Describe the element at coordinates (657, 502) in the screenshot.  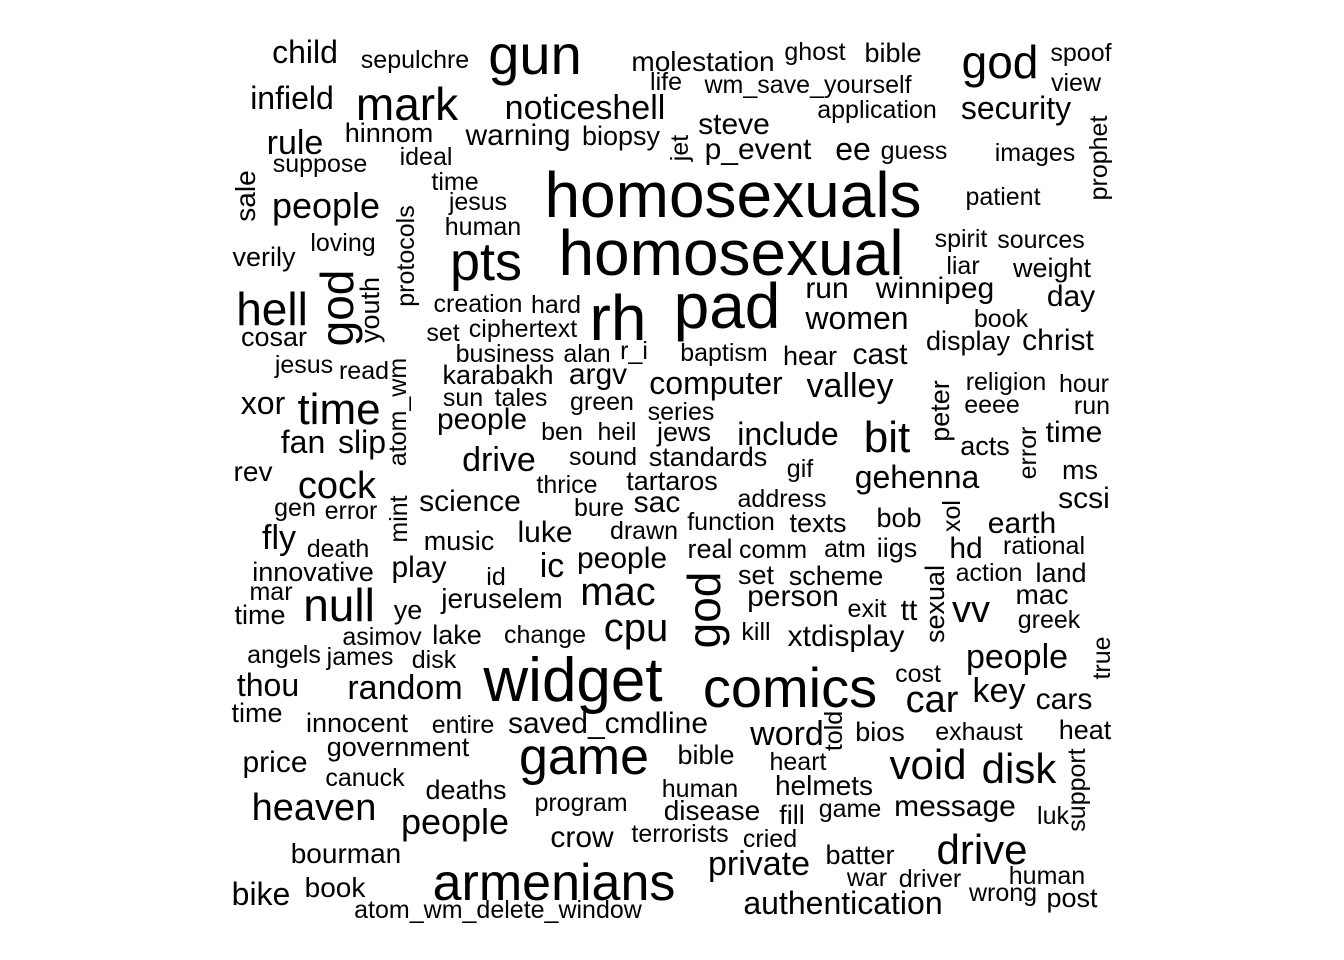
I see `word-sac: sac` at that location.